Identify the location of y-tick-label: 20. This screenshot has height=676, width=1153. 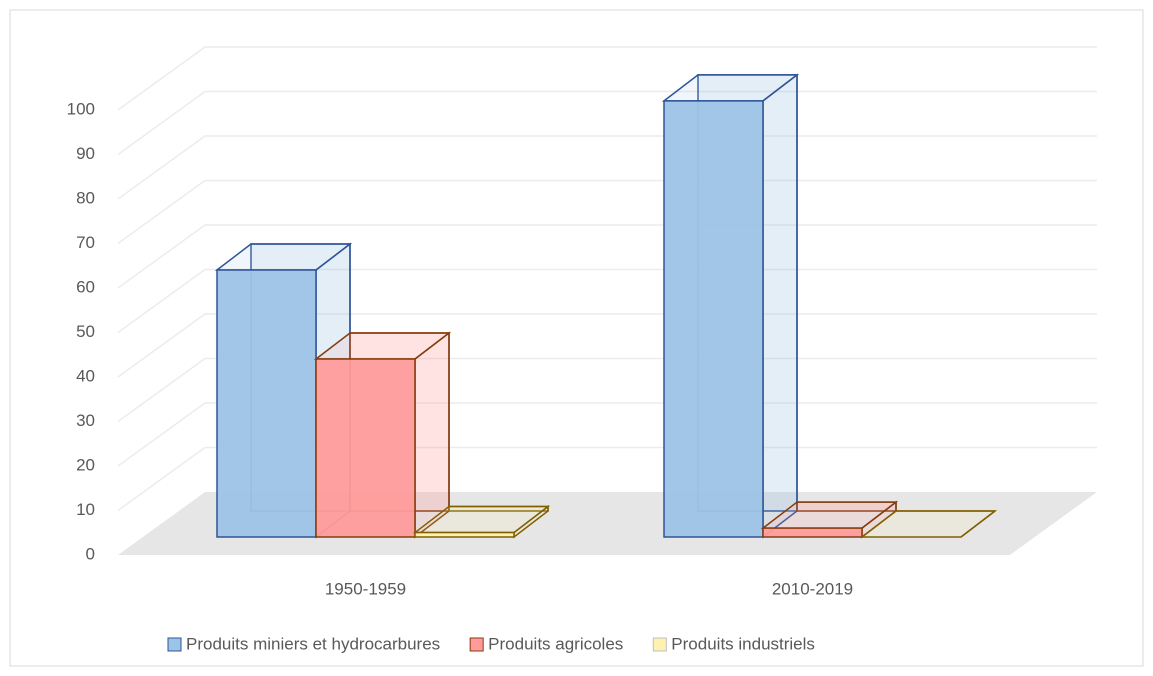
(85, 464).